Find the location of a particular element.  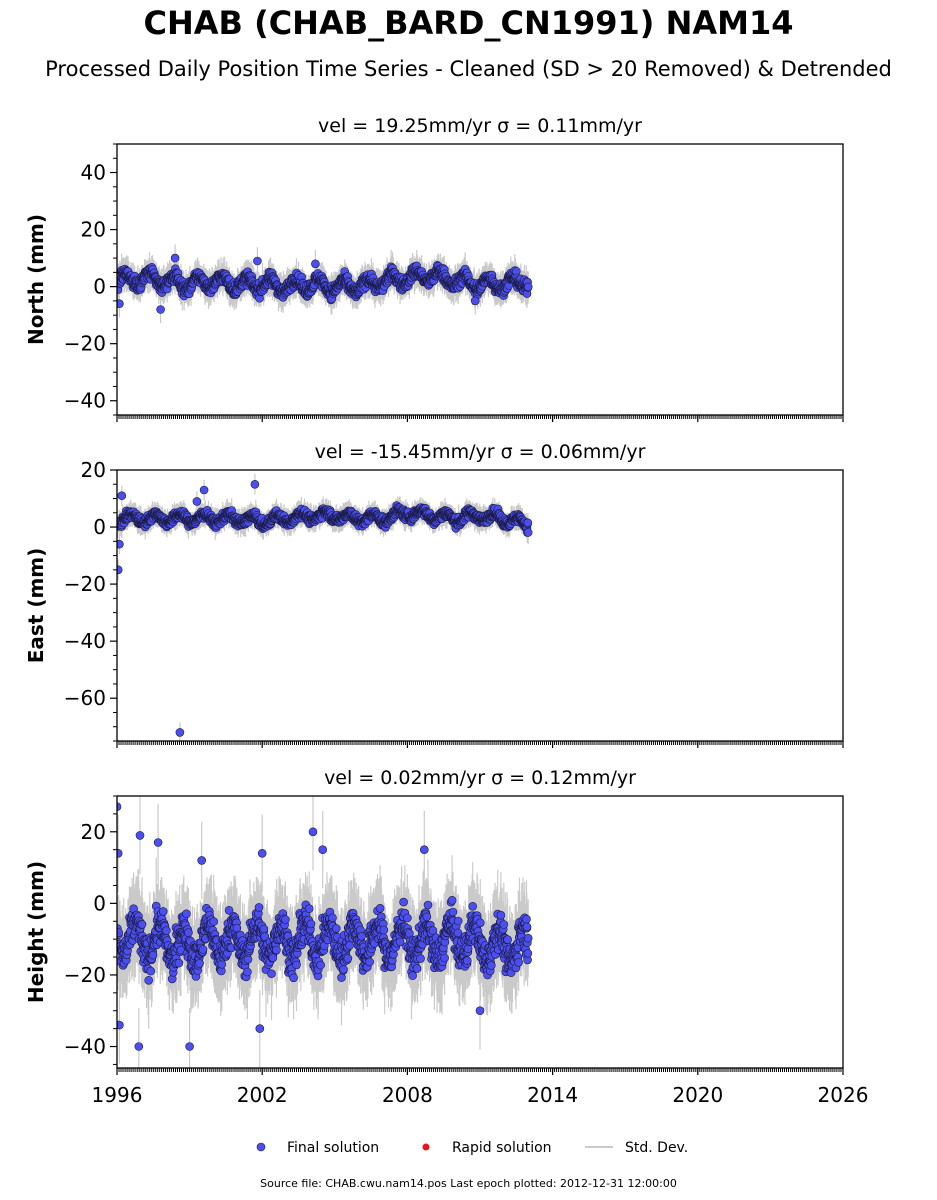

y-axis-label-east: East (mm) is located at coordinates (36, 606).